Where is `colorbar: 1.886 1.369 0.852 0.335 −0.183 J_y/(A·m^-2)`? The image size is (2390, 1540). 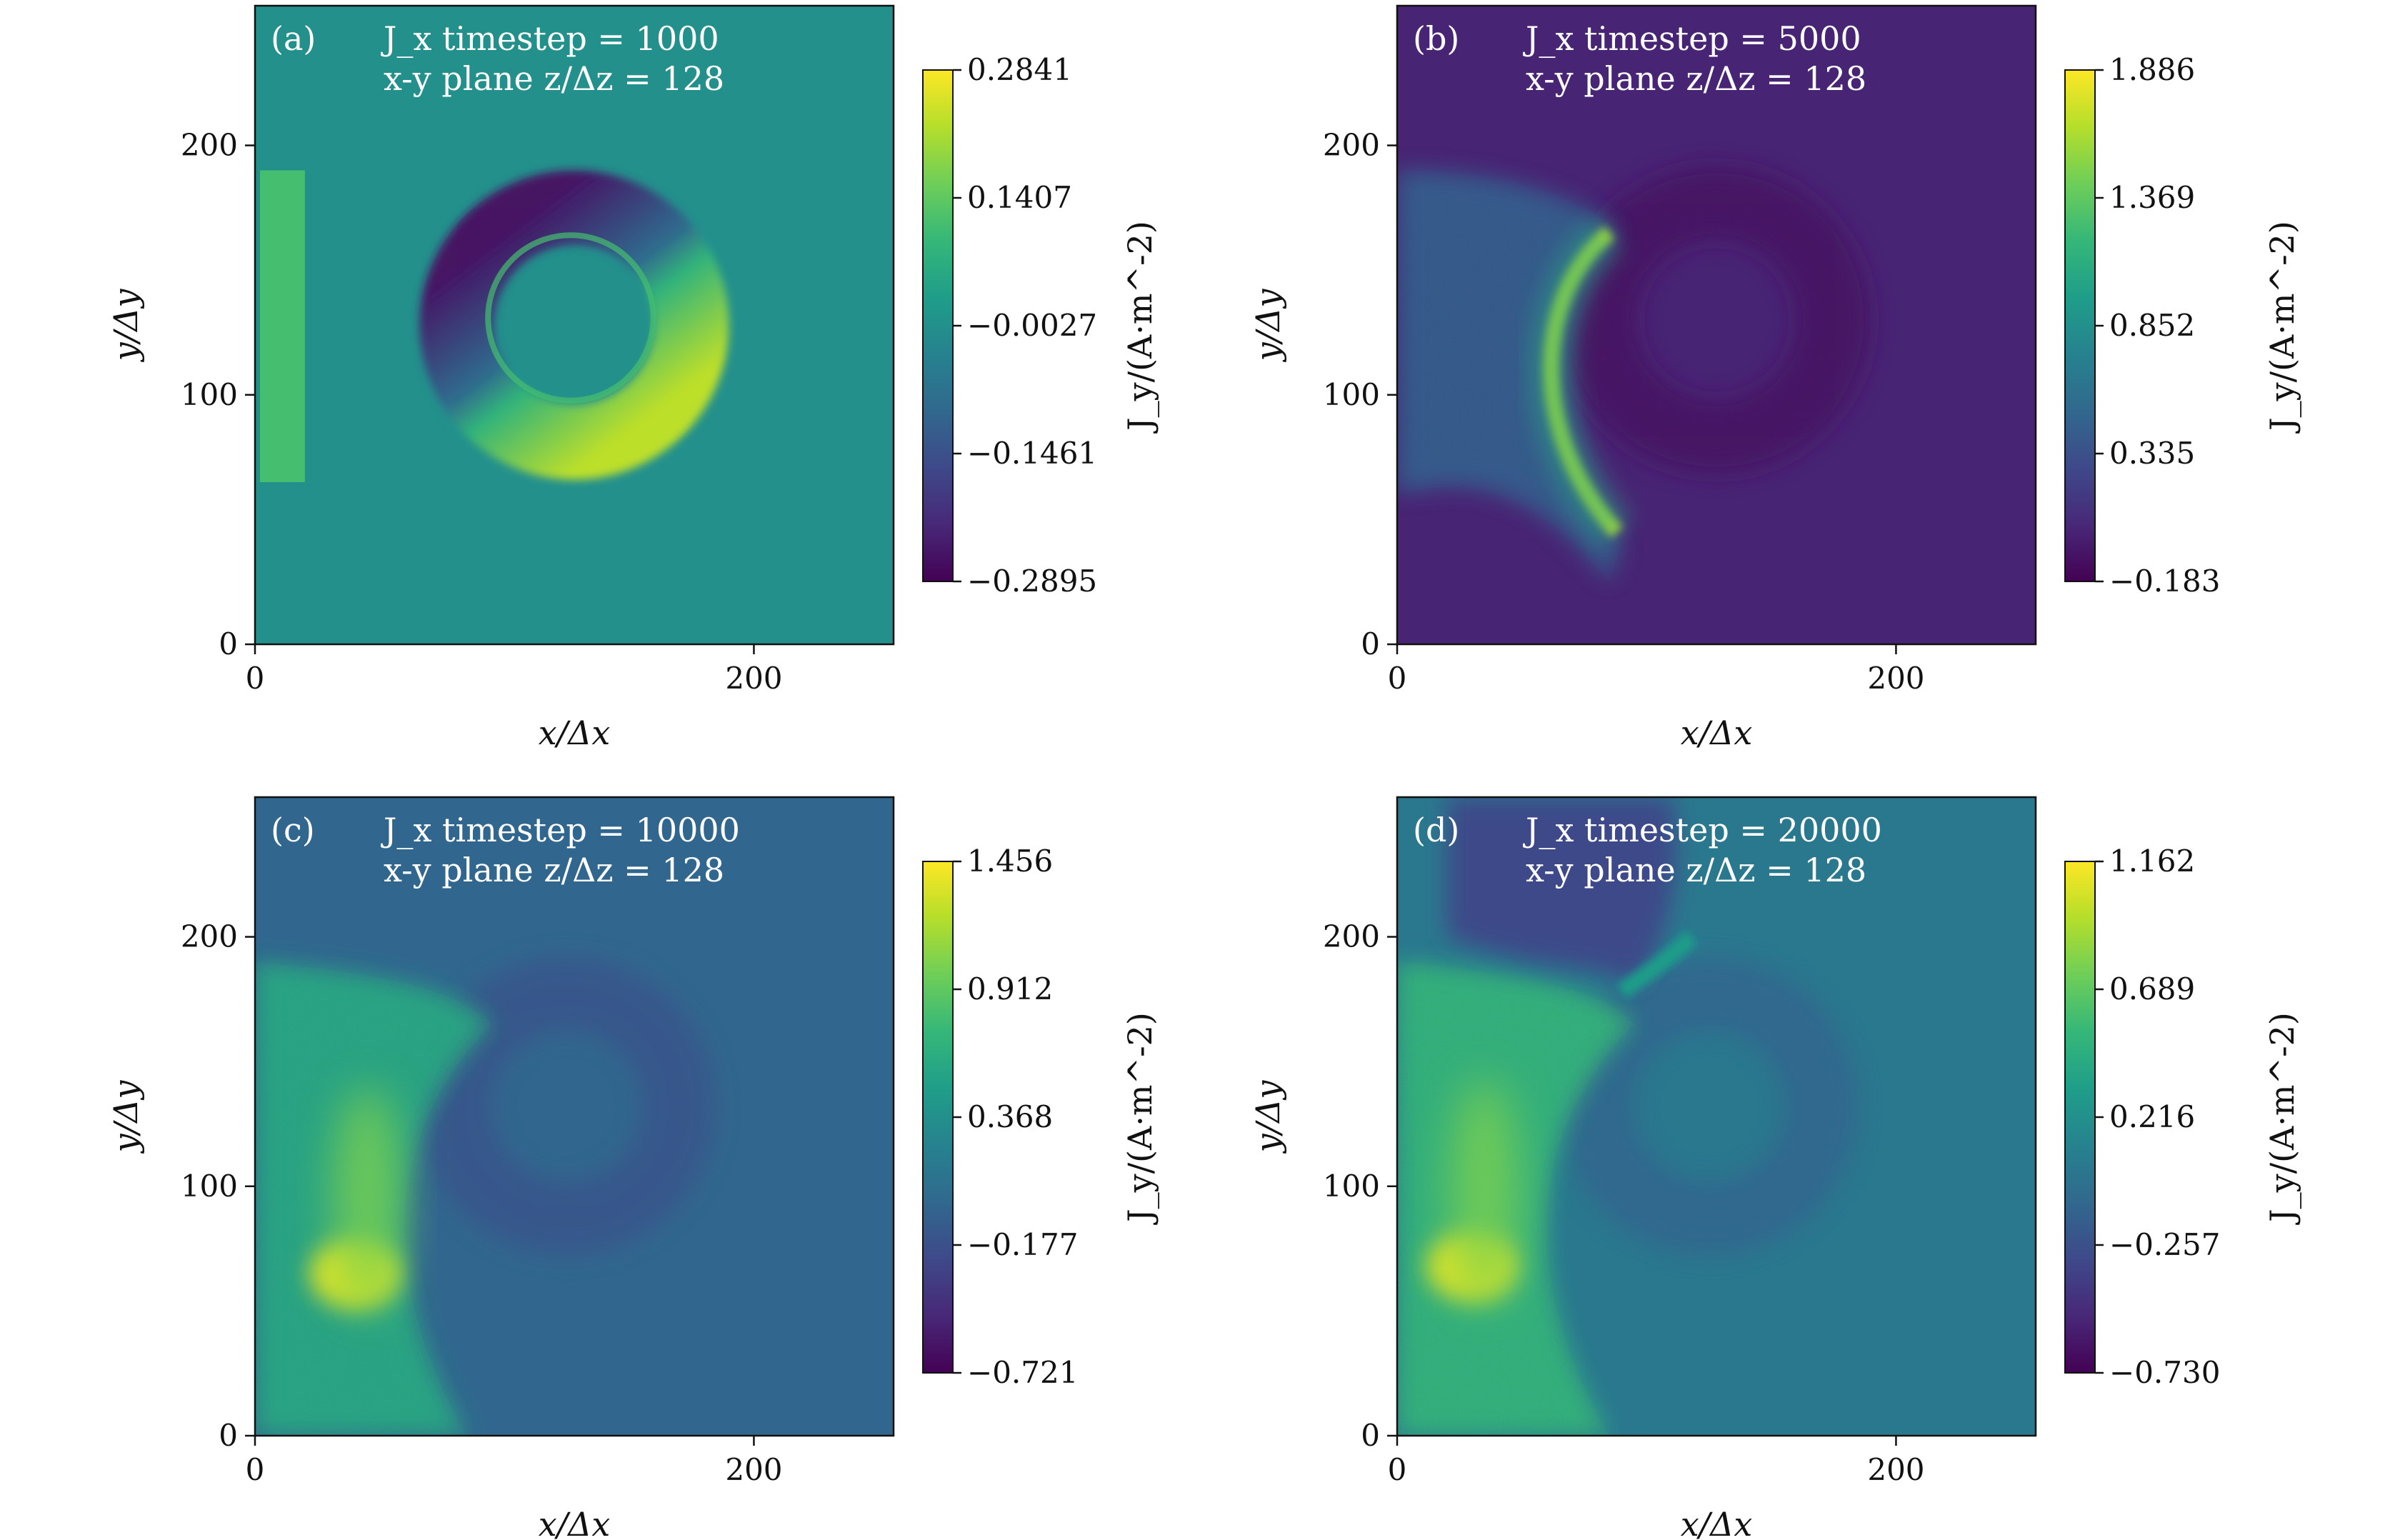 colorbar: 1.886 1.369 0.852 0.335 −0.183 J_y/(A·m^-2) is located at coordinates (2182, 325).